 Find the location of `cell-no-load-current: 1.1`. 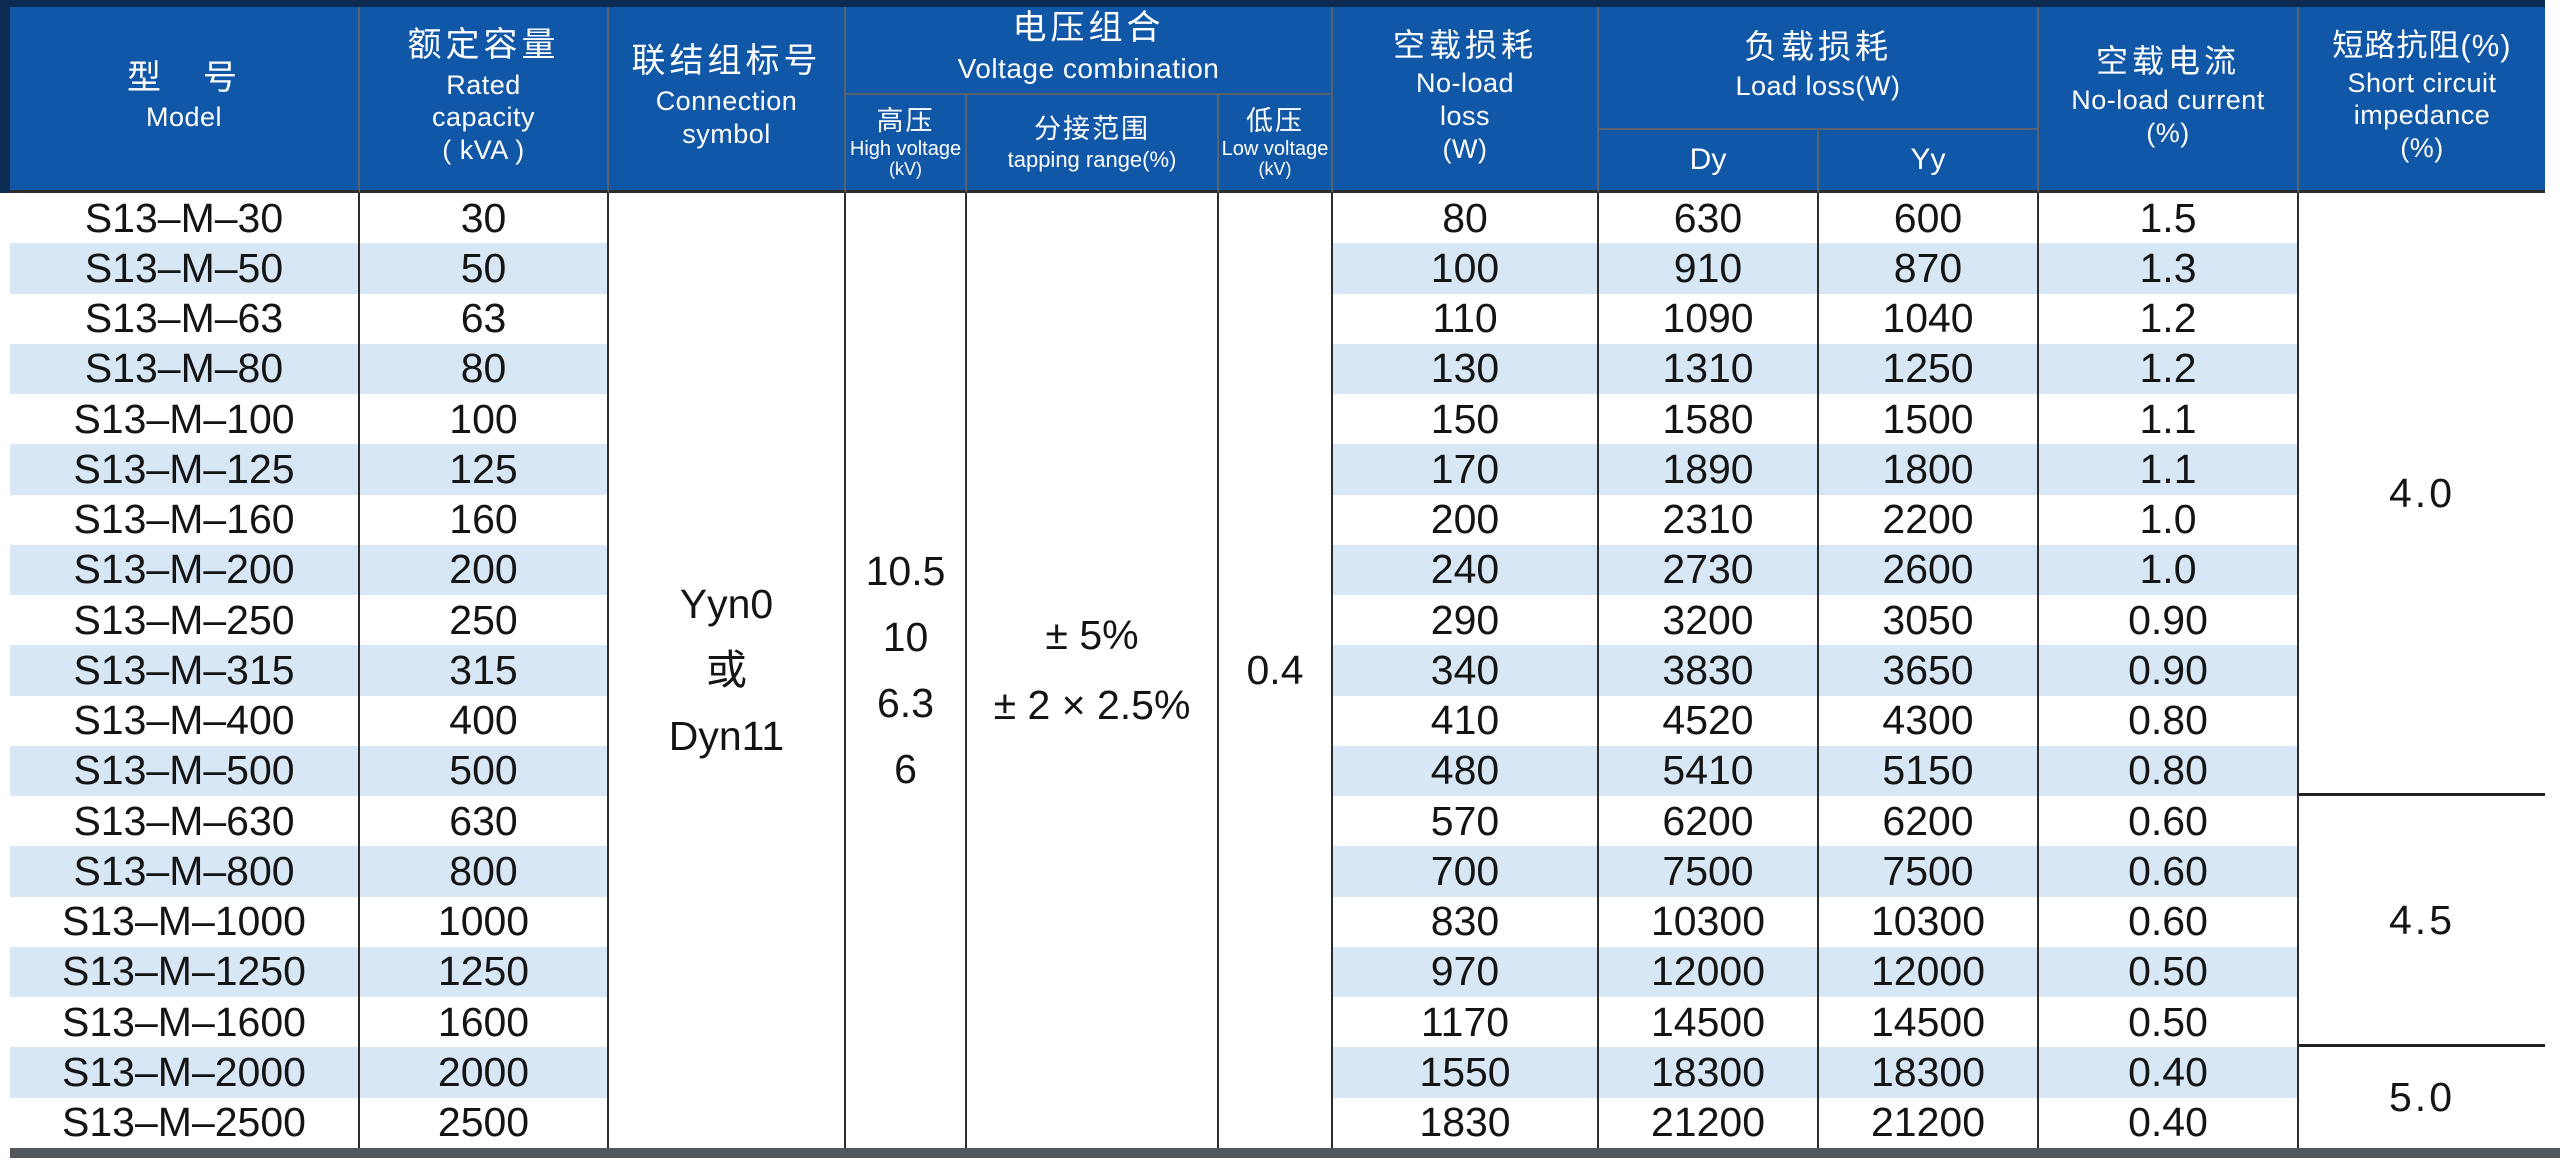

cell-no-load-current: 1.1 is located at coordinates (2169, 419).